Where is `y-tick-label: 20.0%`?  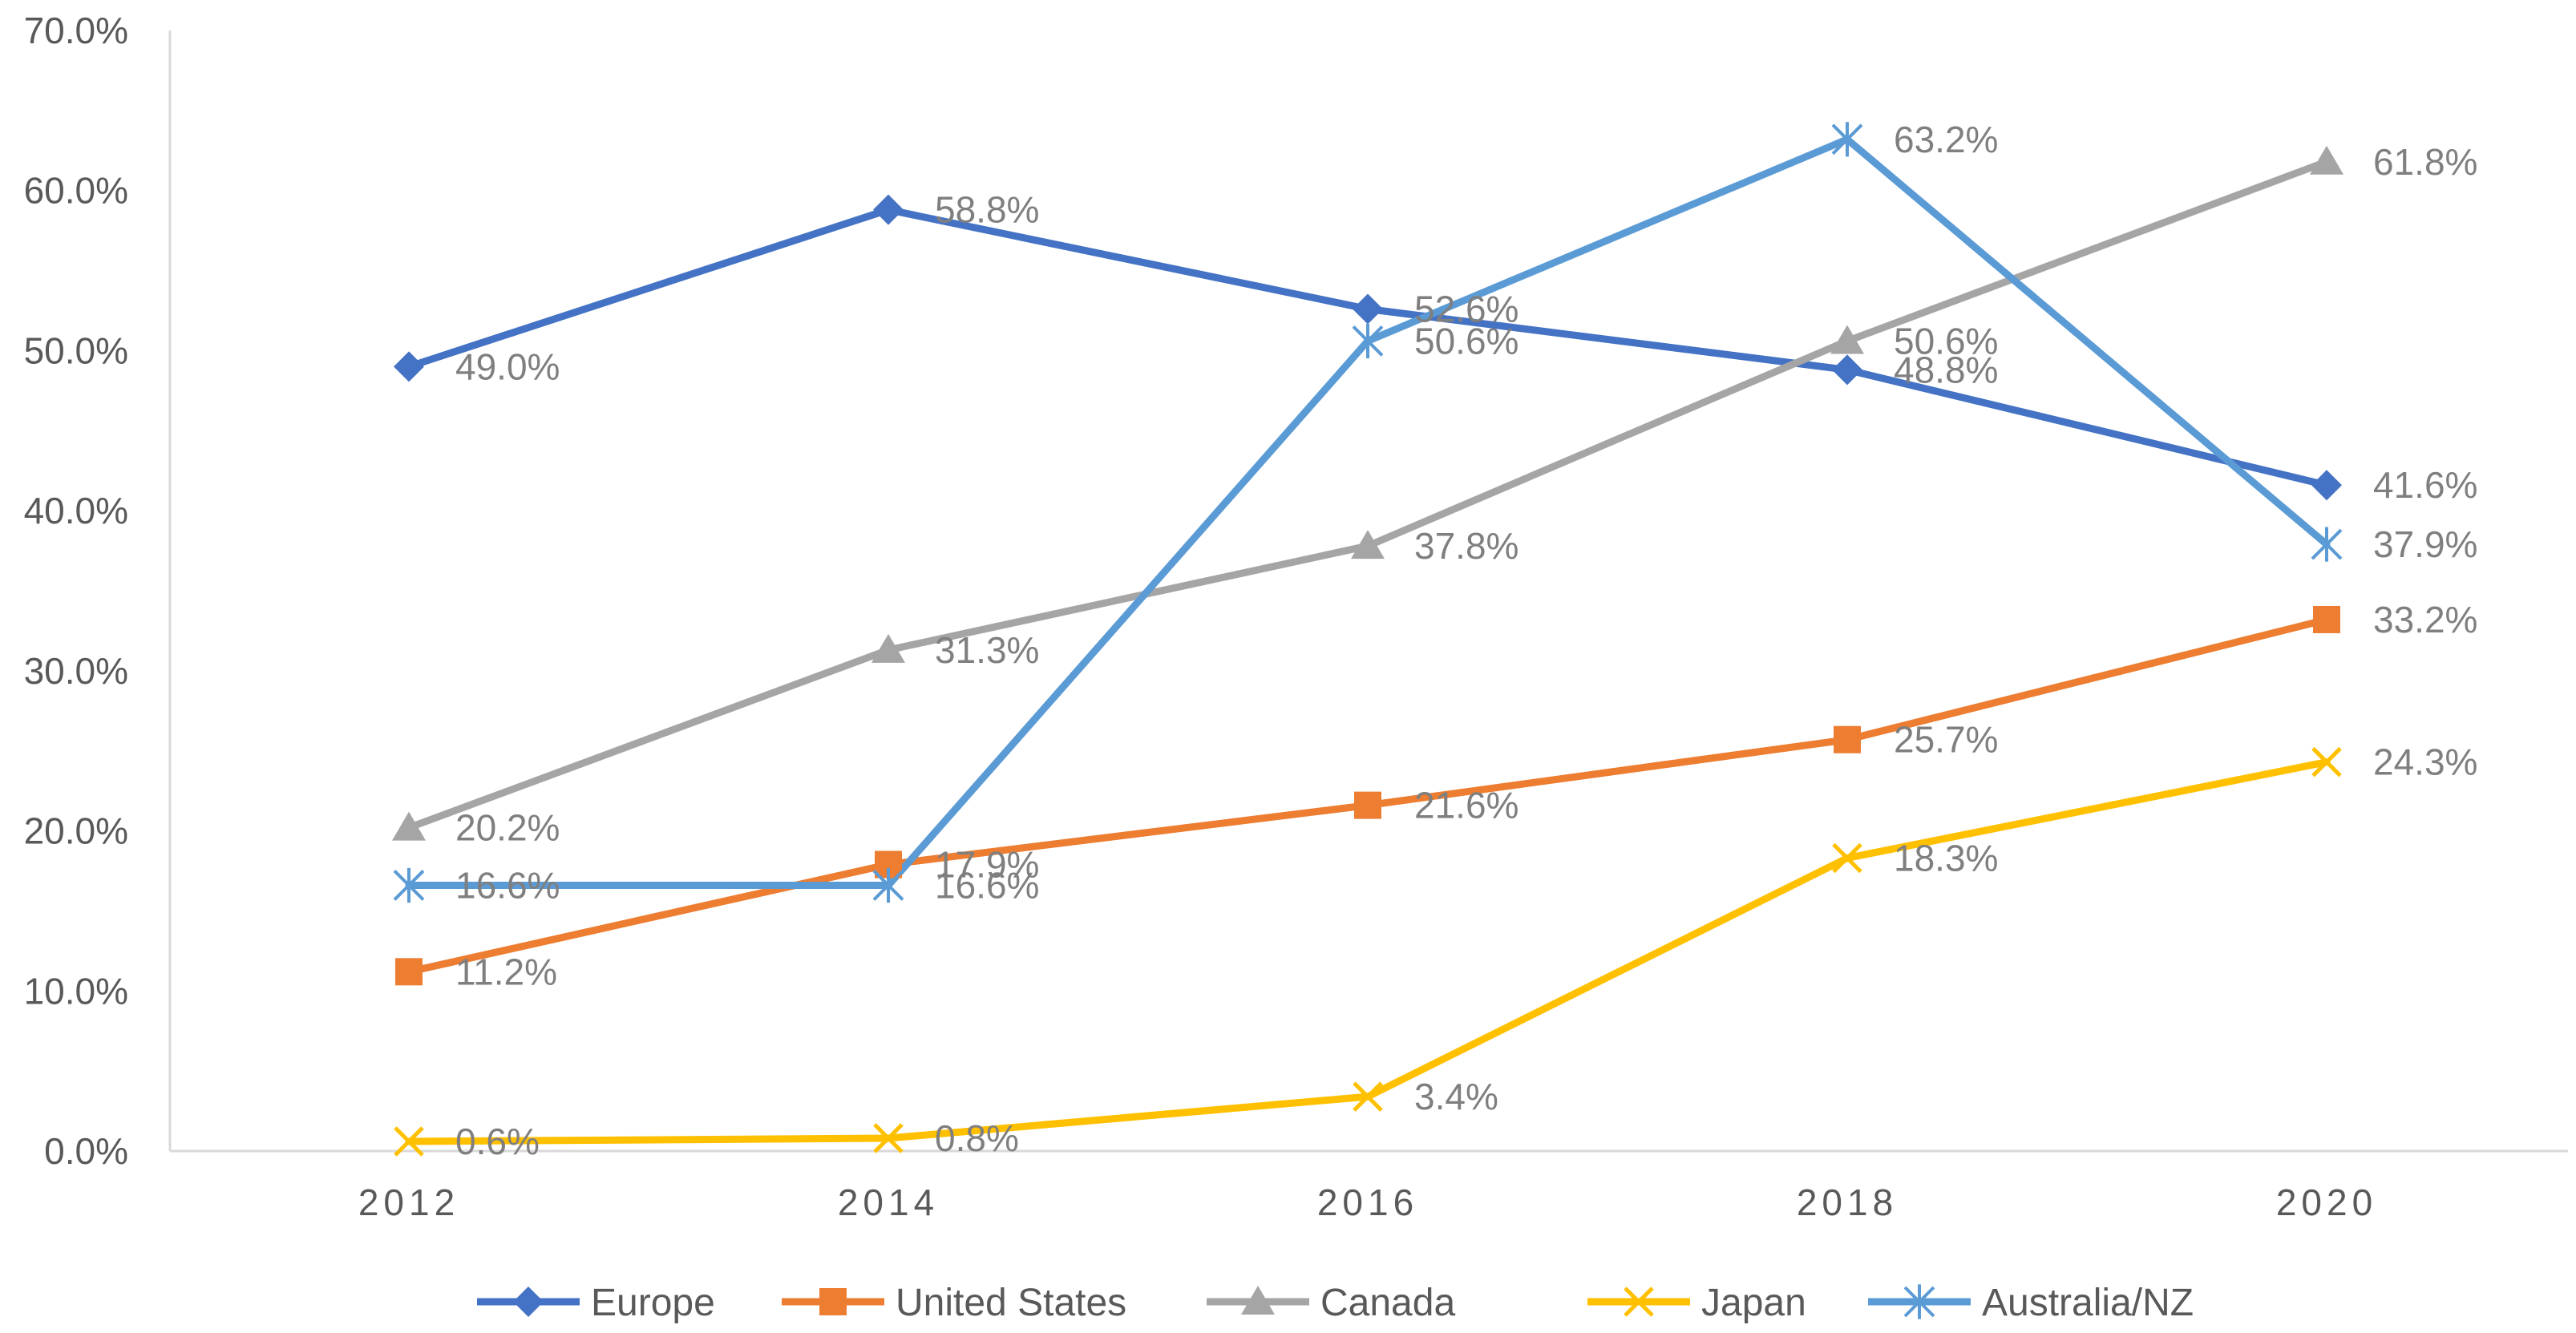 y-tick-label: 20.0% is located at coordinates (76, 831).